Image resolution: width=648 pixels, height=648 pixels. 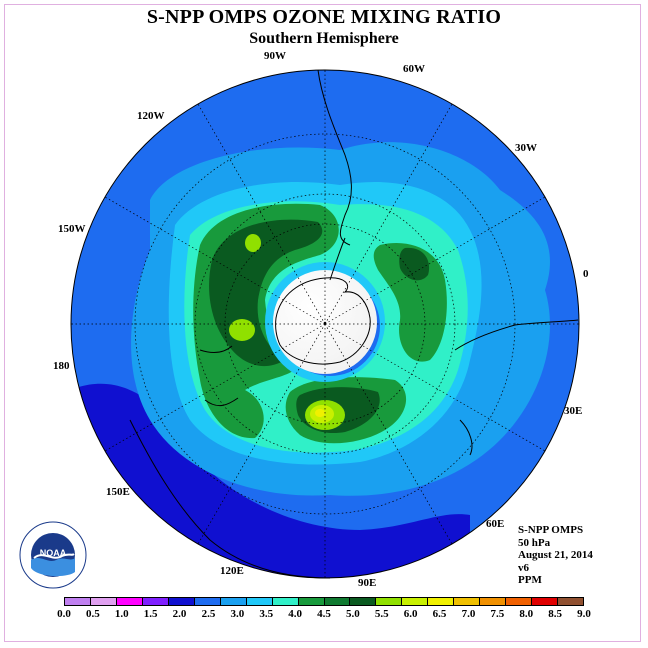 I want to click on lon-label-180: 180, so click(x=61, y=366).